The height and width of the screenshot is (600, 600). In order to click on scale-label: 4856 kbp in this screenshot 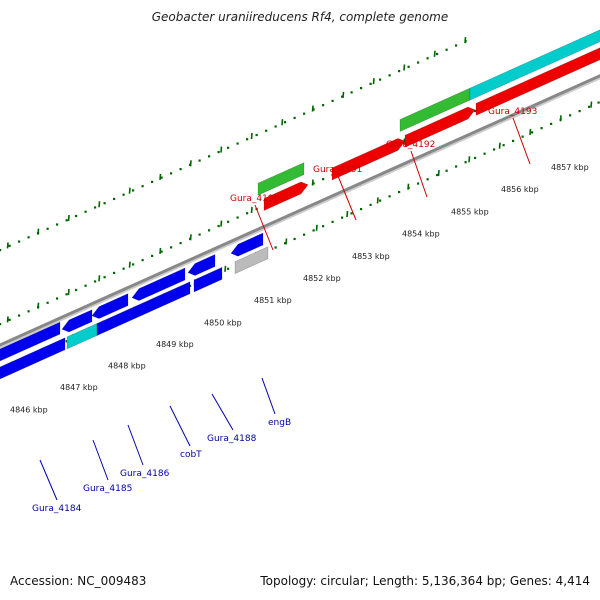, I will do `click(520, 189)`.